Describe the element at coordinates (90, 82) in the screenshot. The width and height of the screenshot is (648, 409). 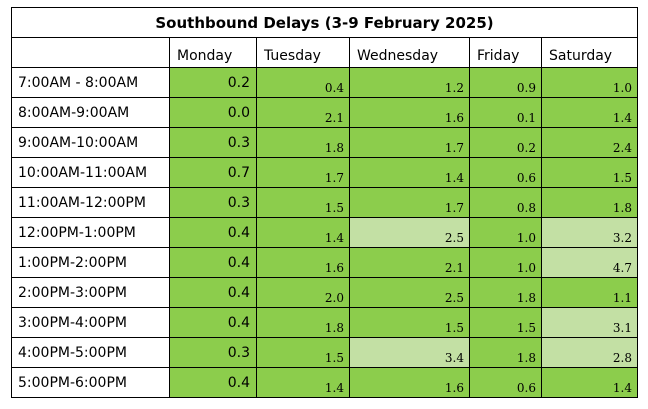
I see `row-time-label: 7:00AM - 8:00AM` at that location.